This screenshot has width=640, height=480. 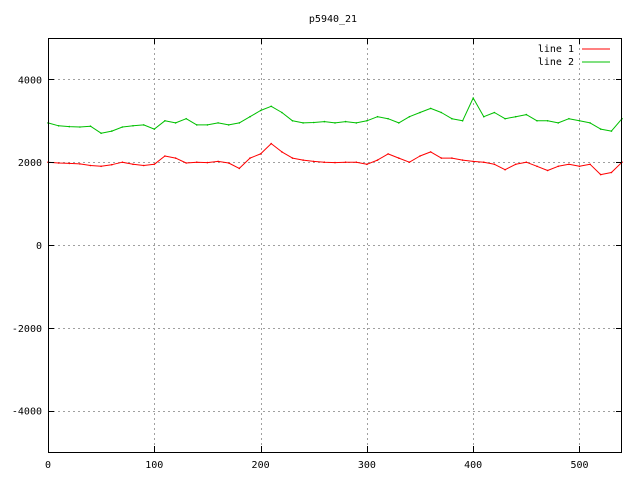 I want to click on legend-label-2: line 2, so click(x=556, y=62).